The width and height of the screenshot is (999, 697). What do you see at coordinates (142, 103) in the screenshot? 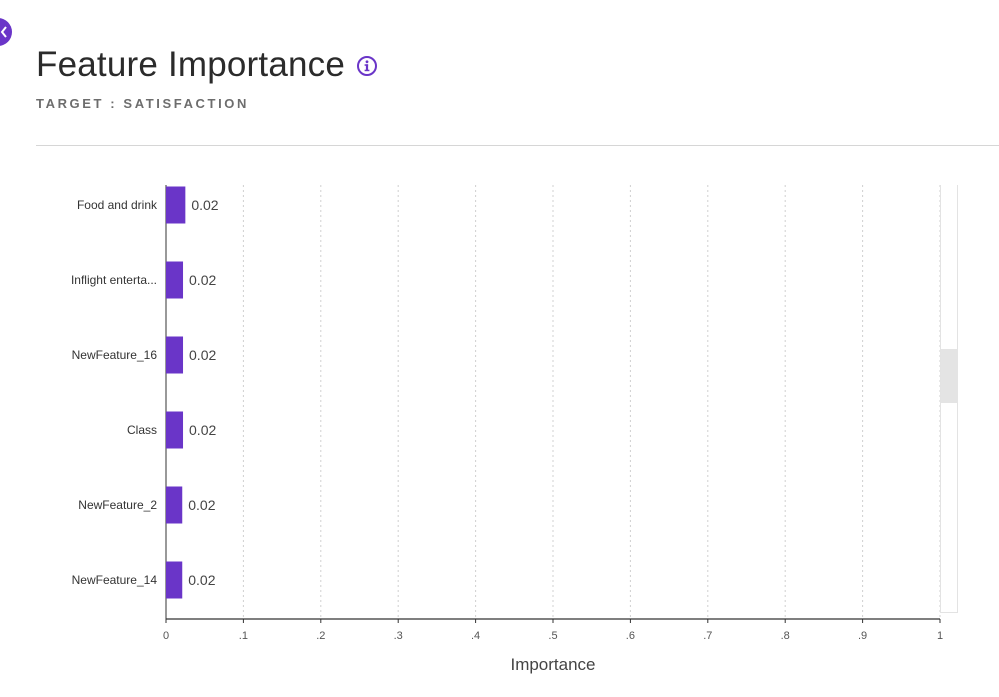
I see `target-subtitle: TARGET : SATISFACTION` at bounding box center [142, 103].